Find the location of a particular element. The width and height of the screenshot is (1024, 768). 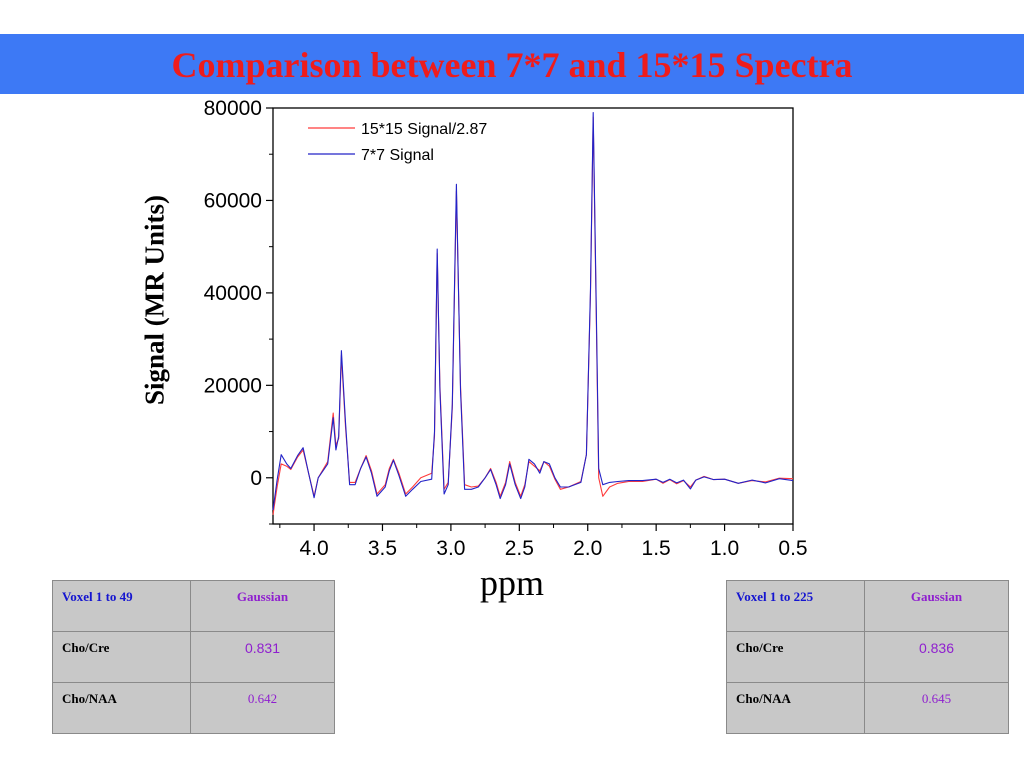

table-row: Cho/NAA 0.645 is located at coordinates (867, 708).